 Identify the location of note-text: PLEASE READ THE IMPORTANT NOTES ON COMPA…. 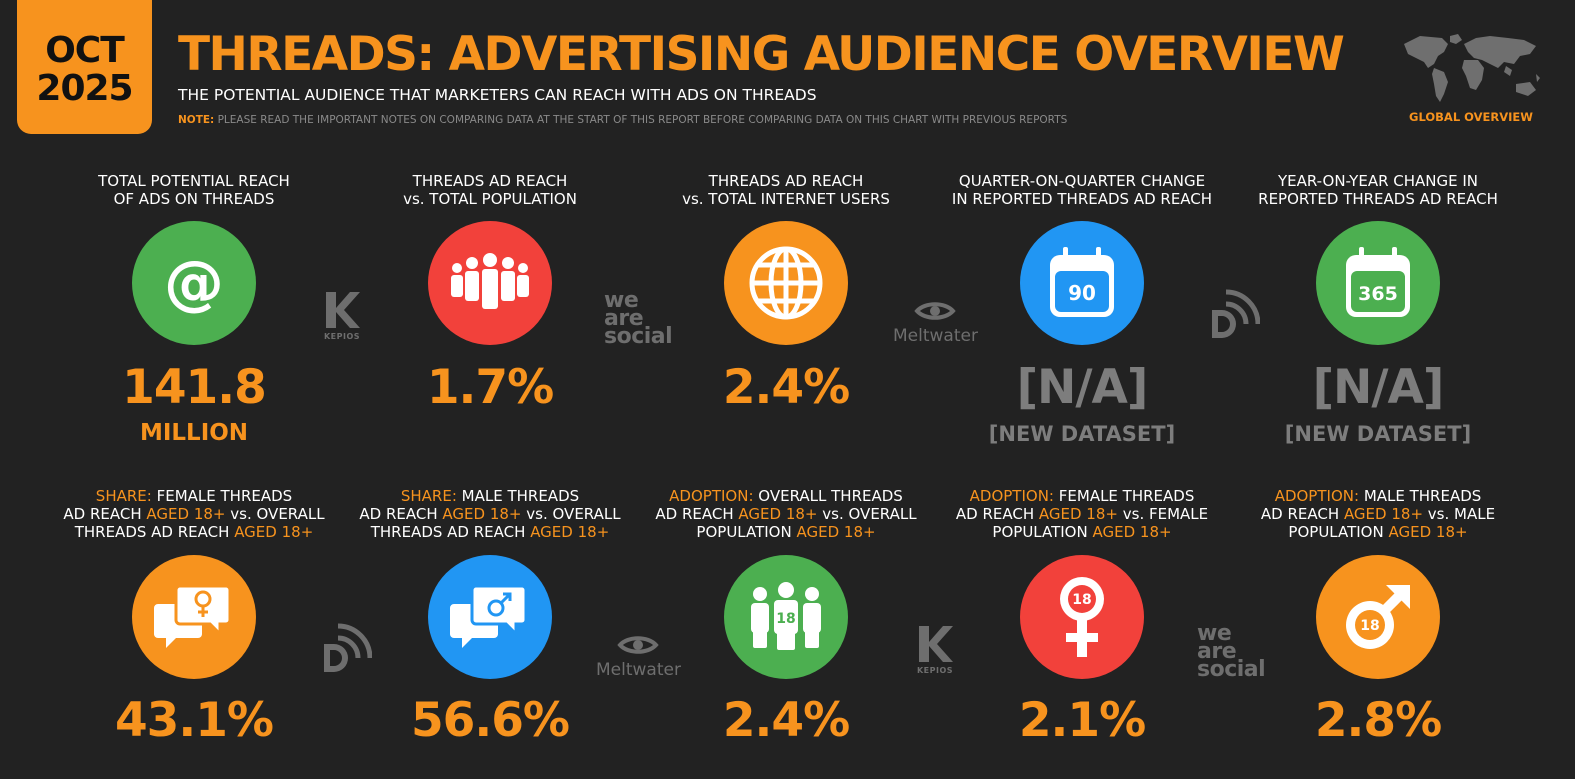
(642, 120).